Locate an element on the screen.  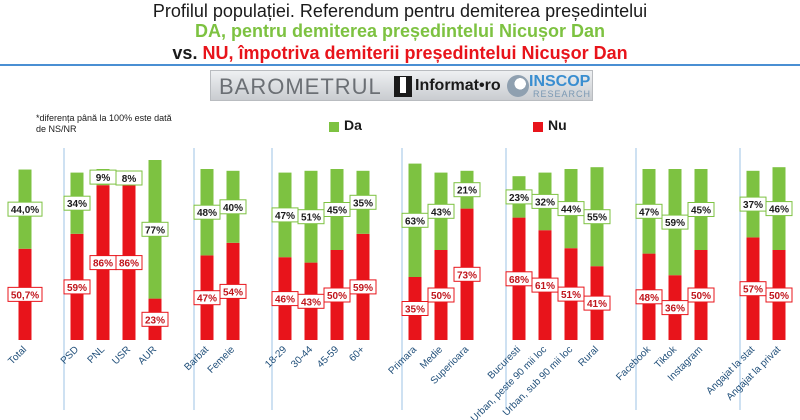
data-label-da: 51% is located at coordinates (311, 218).